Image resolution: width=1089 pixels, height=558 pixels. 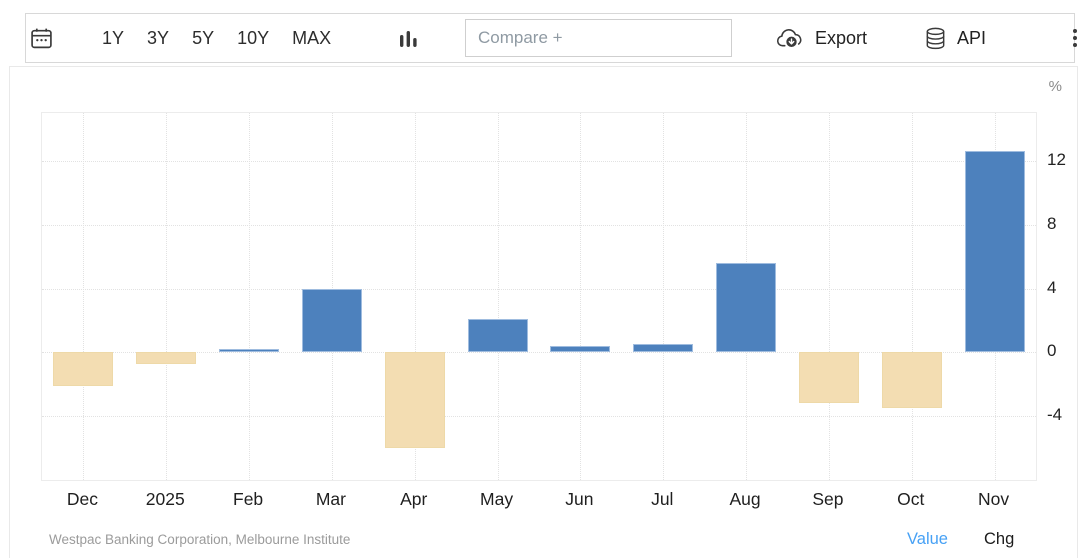 I want to click on export-button: Export, so click(x=821, y=38).